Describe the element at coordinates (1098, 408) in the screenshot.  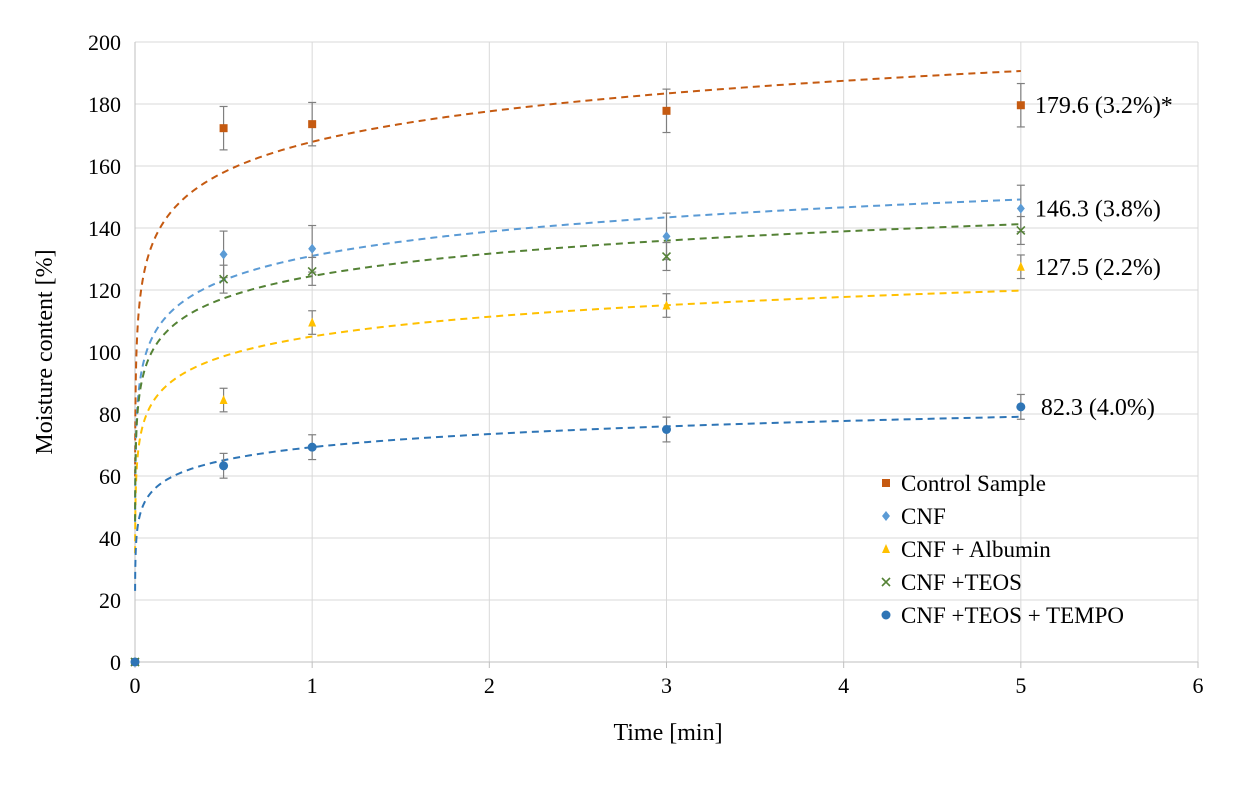
I see `value-annotation: 82.3 (4.0%)` at that location.